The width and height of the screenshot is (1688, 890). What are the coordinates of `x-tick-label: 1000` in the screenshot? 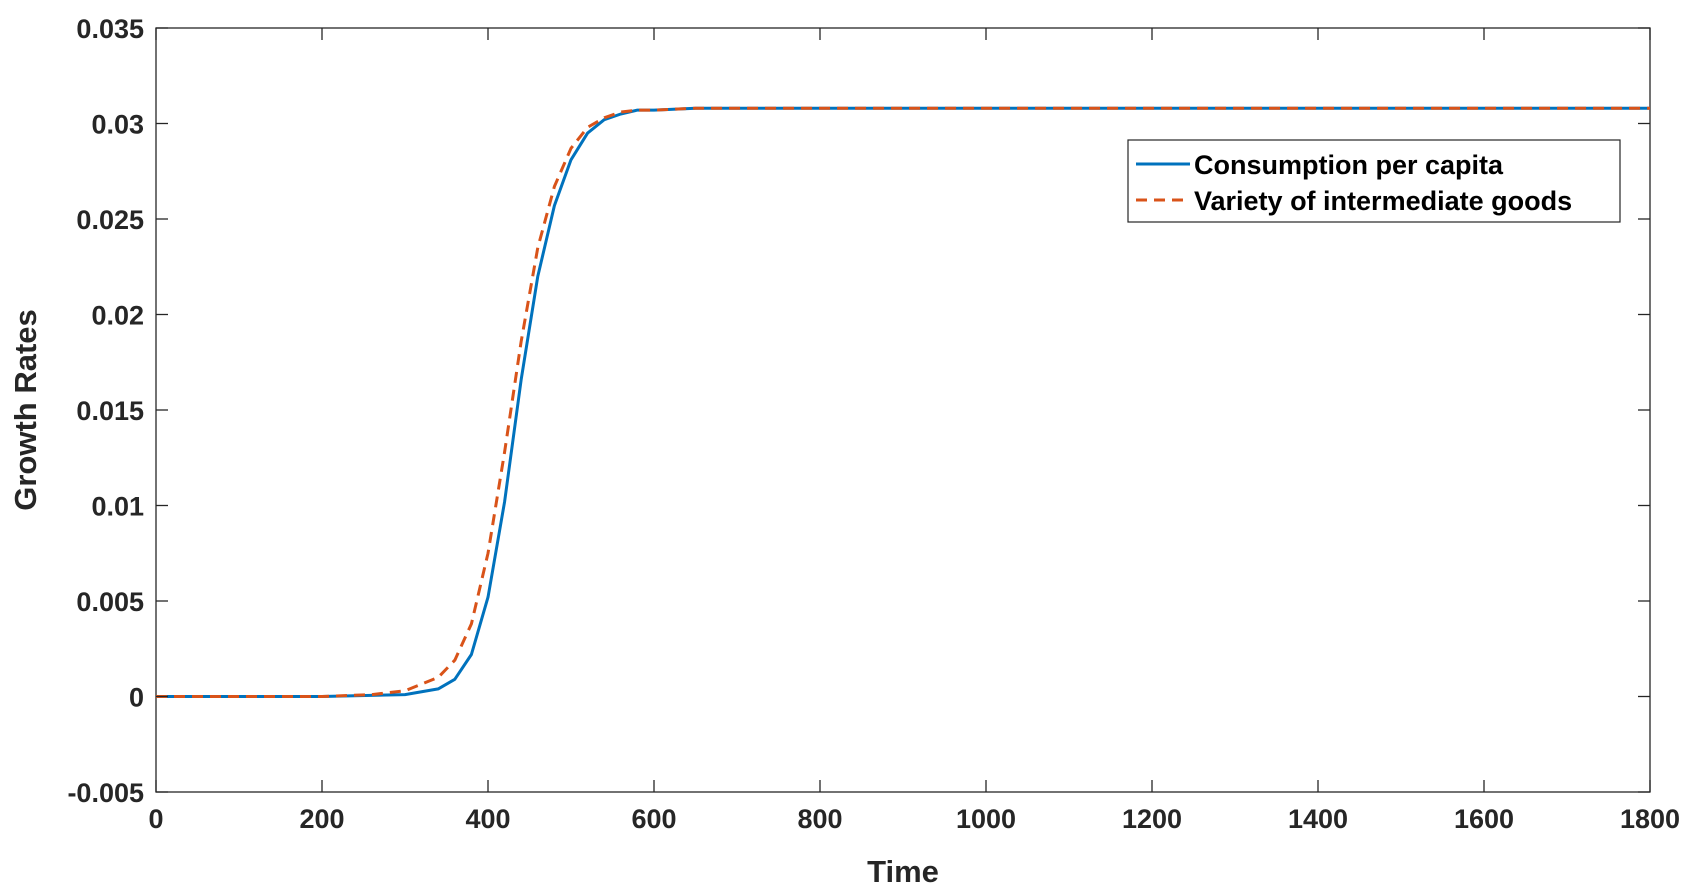 It's located at (986, 819).